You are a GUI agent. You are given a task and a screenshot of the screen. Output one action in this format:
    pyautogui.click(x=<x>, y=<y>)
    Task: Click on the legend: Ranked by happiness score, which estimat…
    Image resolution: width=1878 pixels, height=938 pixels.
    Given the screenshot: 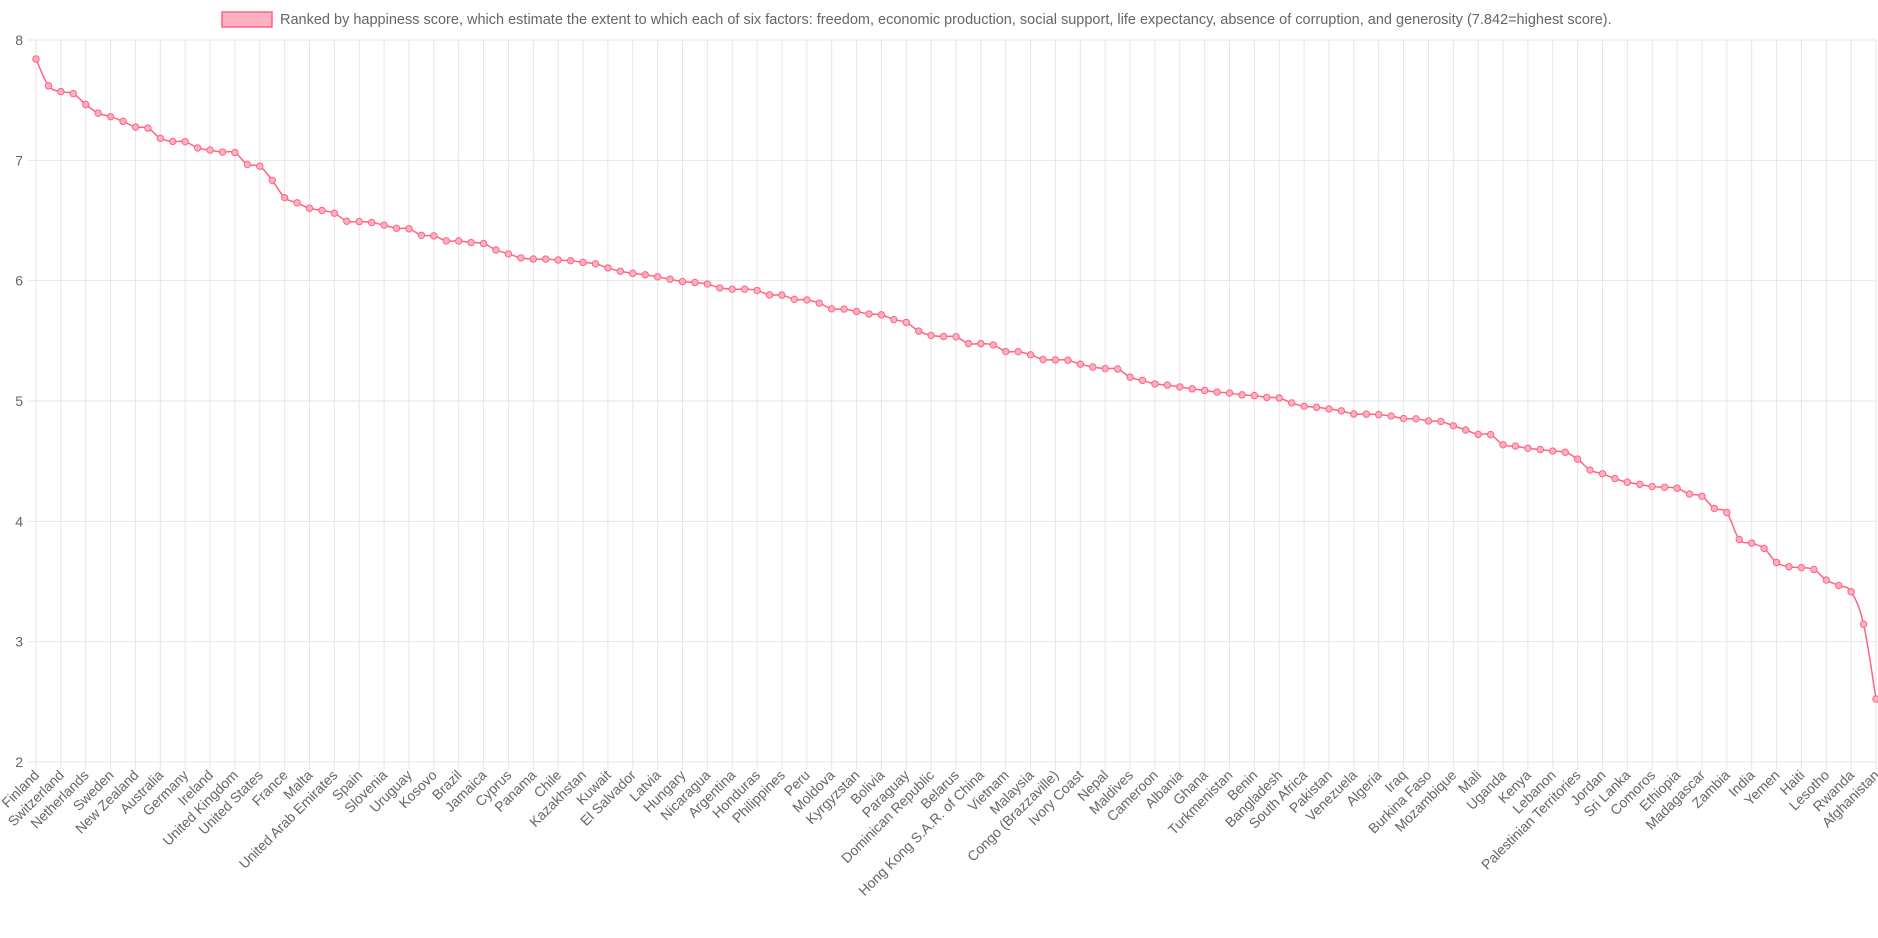 What is the action you would take?
    pyautogui.click(x=916, y=19)
    